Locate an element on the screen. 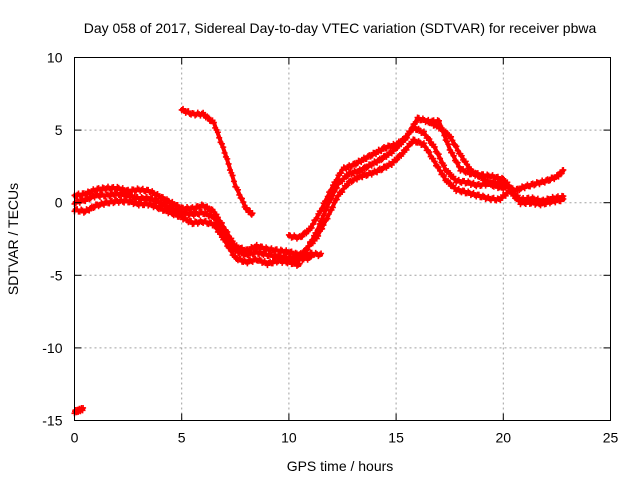 This screenshot has height=480, width=640. y-tick-label: -5 is located at coordinates (56, 275).